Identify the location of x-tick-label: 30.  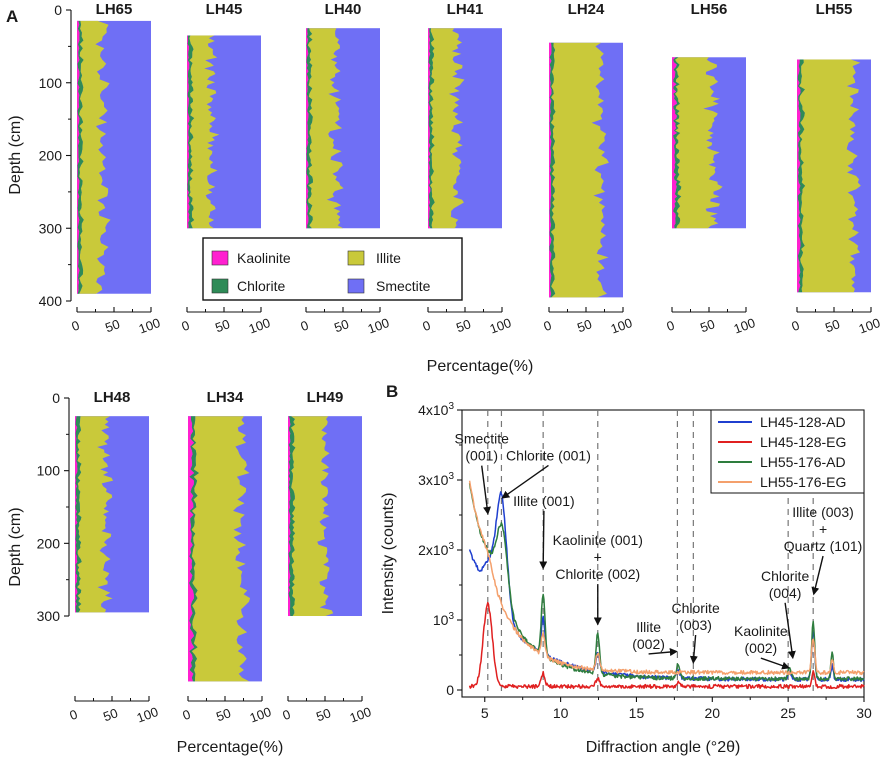
(864, 713).